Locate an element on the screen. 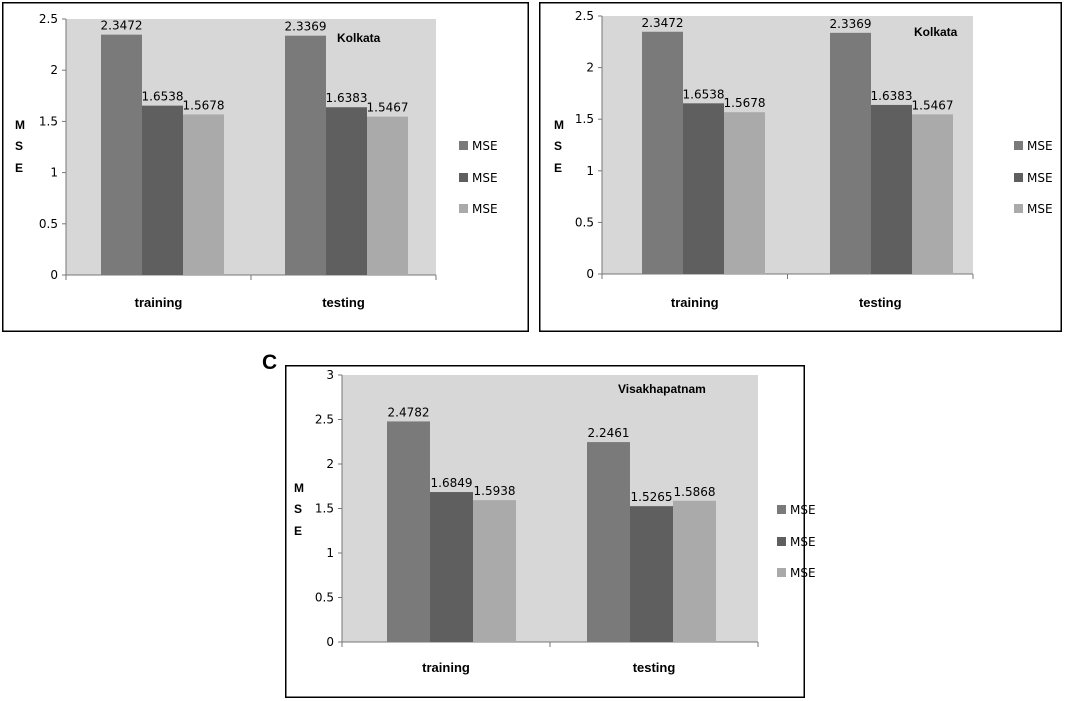 The height and width of the screenshot is (701, 1065). data-label: 2.4782 is located at coordinates (409, 412).